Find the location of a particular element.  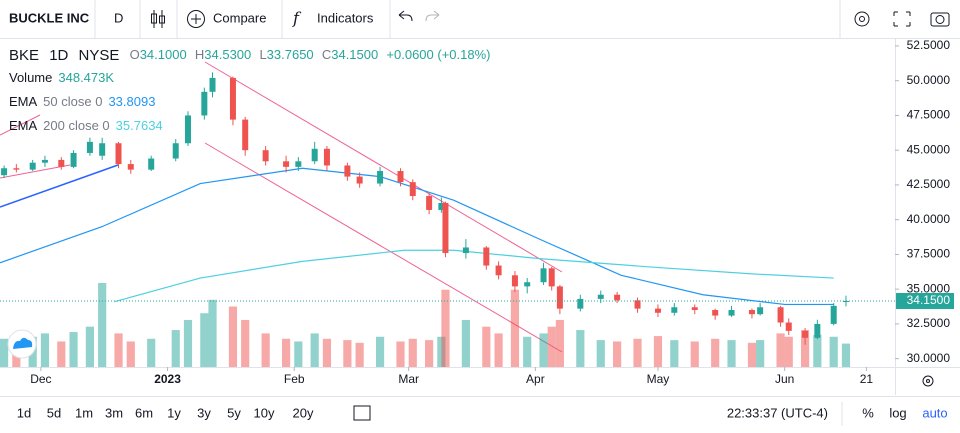

settings-icon is located at coordinates (862, 19).